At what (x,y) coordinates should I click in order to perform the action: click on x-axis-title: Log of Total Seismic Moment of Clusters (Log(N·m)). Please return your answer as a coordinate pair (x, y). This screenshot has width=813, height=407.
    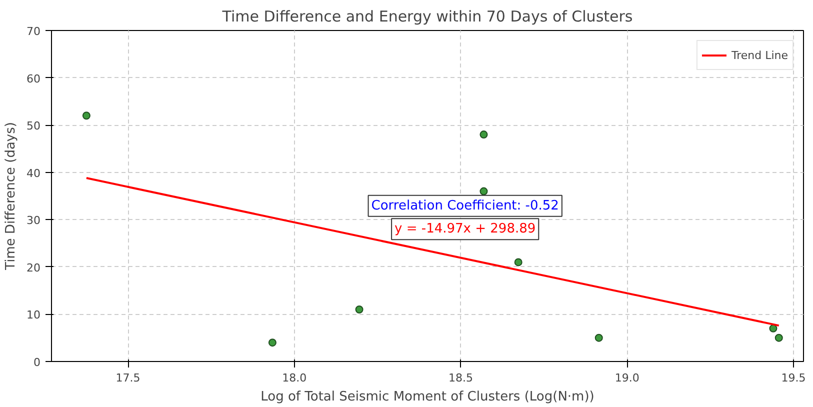
    Looking at the image, I should click on (427, 397).